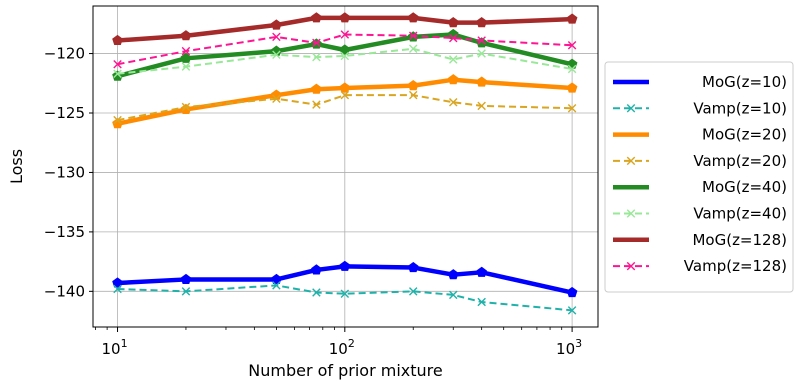 This screenshot has height=381, width=796. What do you see at coordinates (739, 240) in the screenshot?
I see `legend-label: MoG(z=128)` at bounding box center [739, 240].